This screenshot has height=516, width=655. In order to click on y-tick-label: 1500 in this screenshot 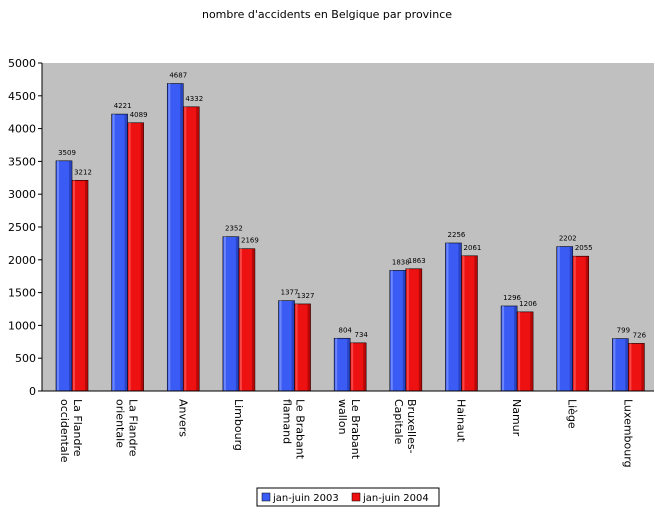, I will do `click(22, 293)`.